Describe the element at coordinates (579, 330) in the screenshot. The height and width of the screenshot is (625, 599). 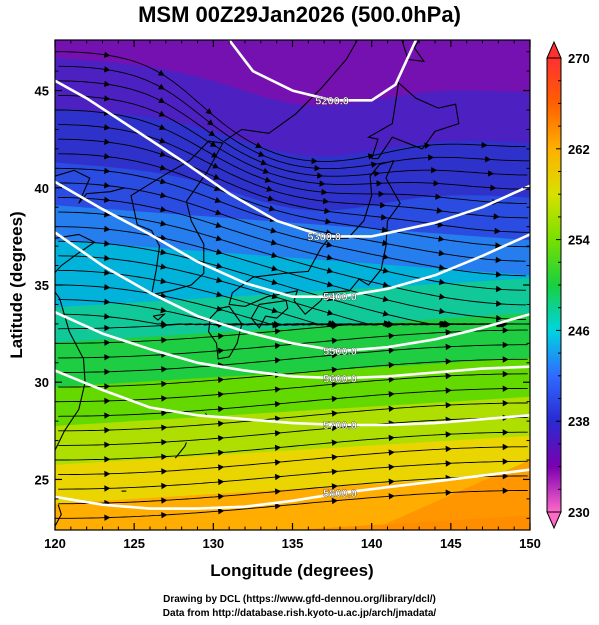
I see `colorbar-tick-label: 246` at that location.